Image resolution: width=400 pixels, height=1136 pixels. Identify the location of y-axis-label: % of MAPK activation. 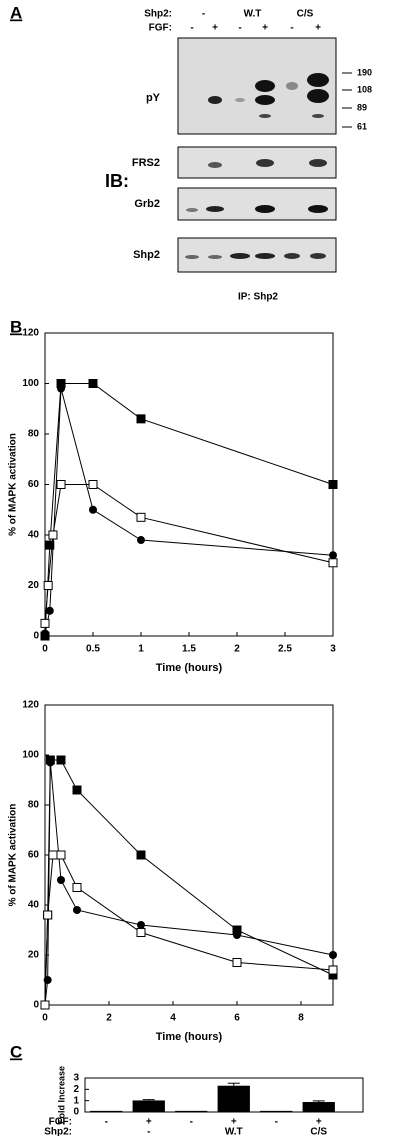
(13, 855).